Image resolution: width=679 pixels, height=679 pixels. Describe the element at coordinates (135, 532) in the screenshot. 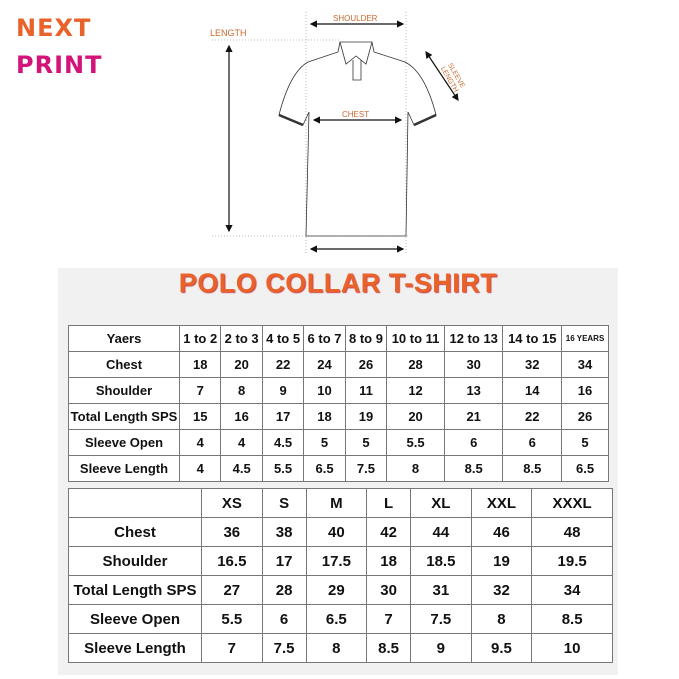

I see `row-label: Chest` at that location.